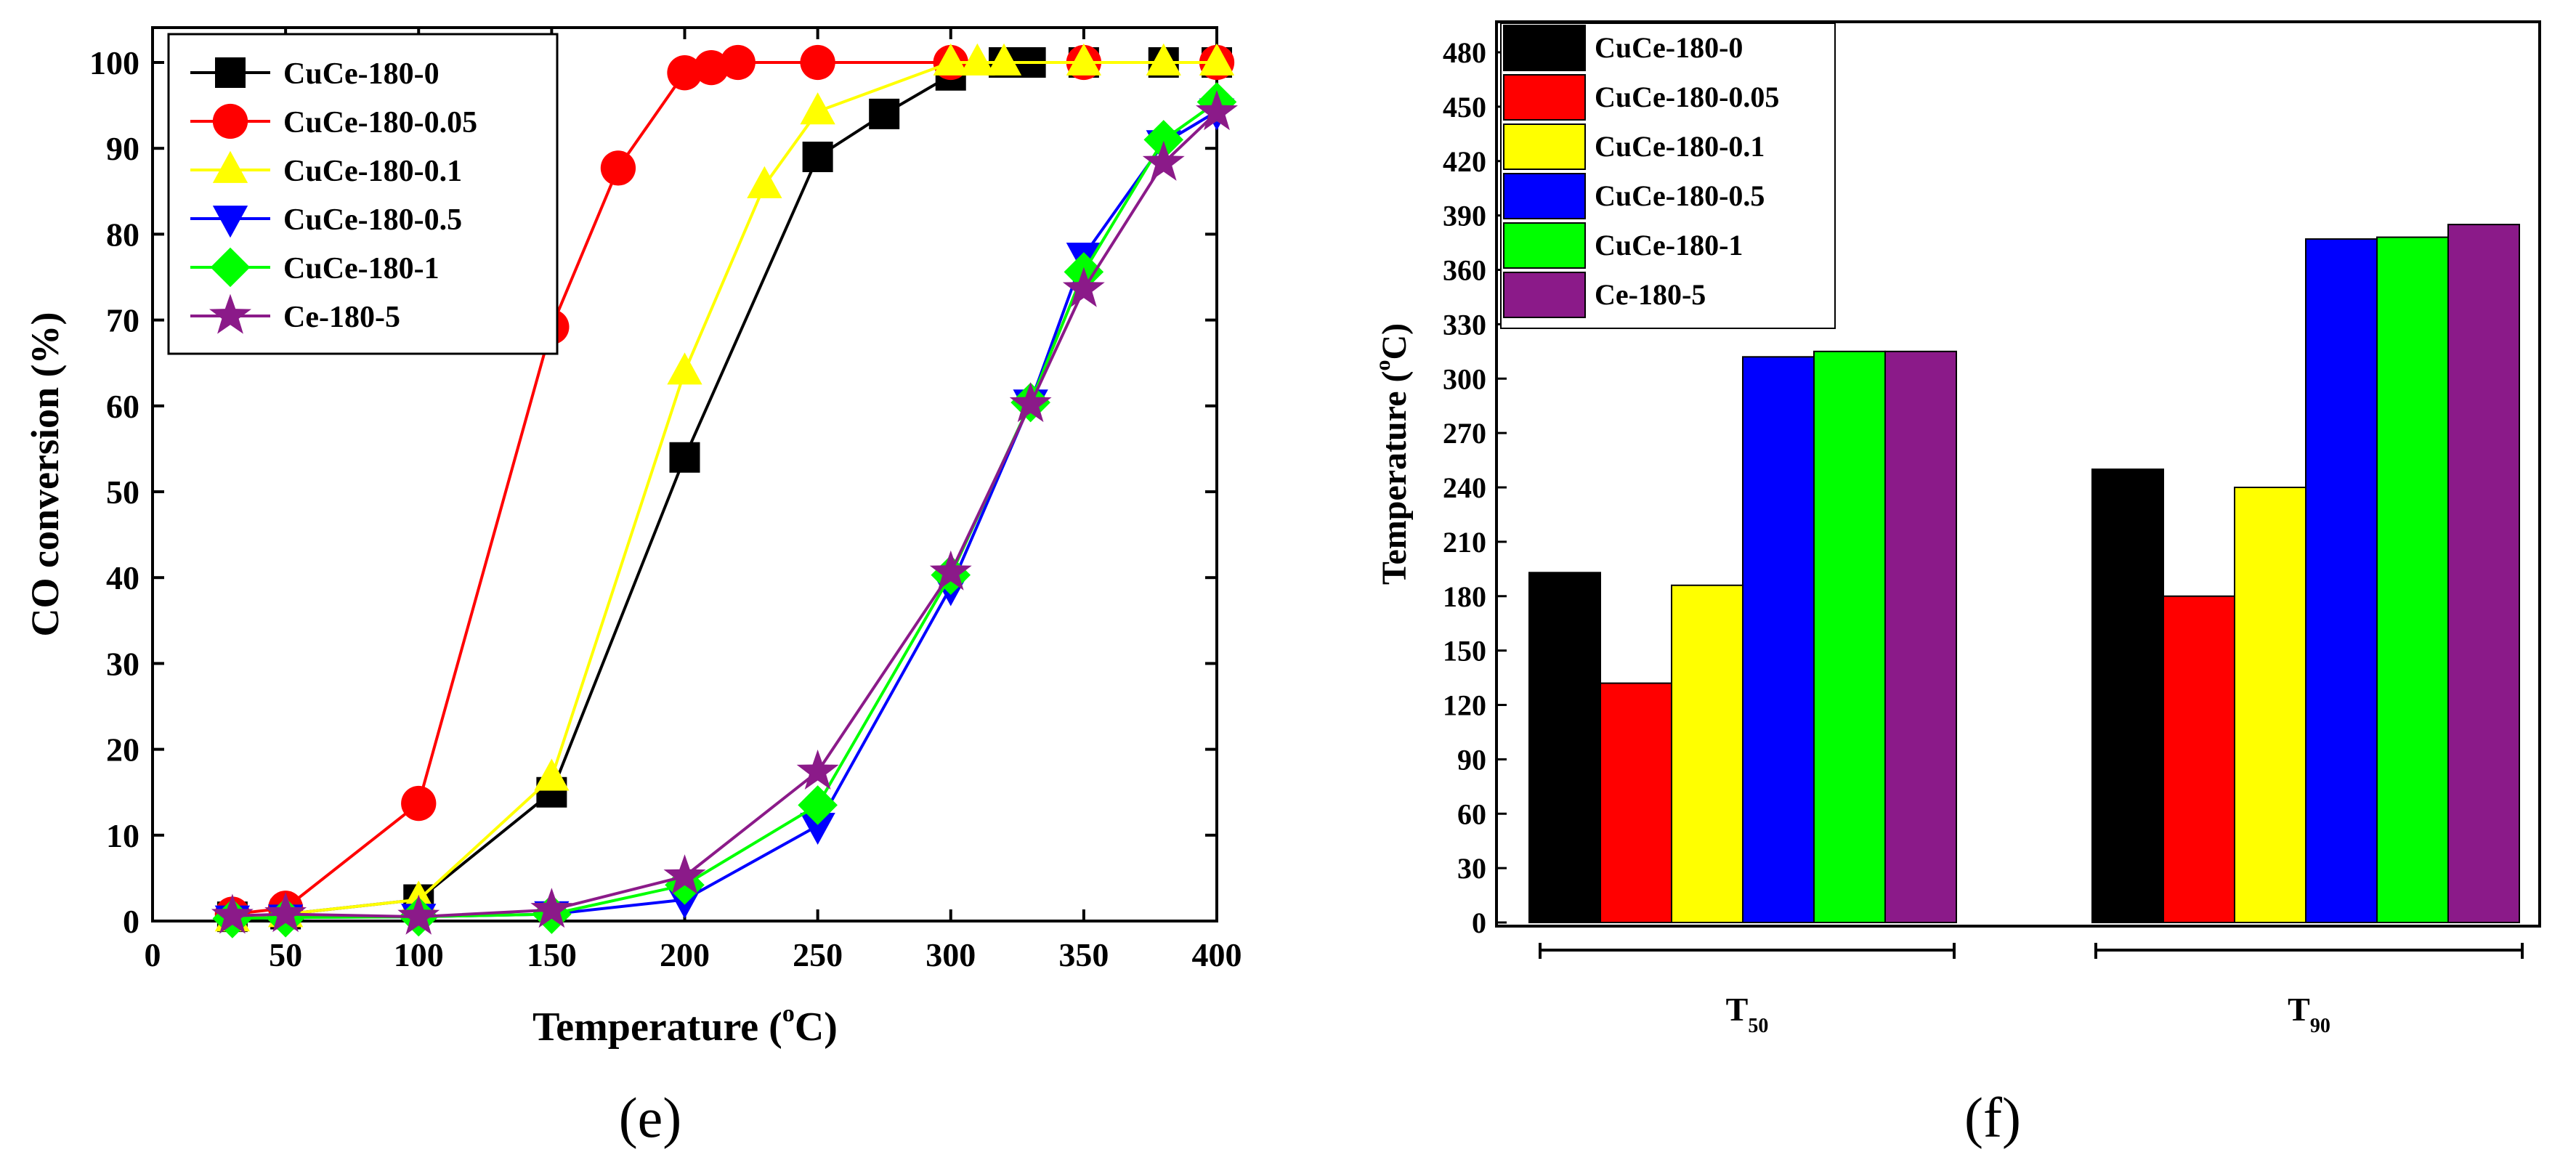 The image size is (2576, 1168). Describe the element at coordinates (1392, 454) in the screenshot. I see `y-axis-label: Temperature (oC)` at that location.